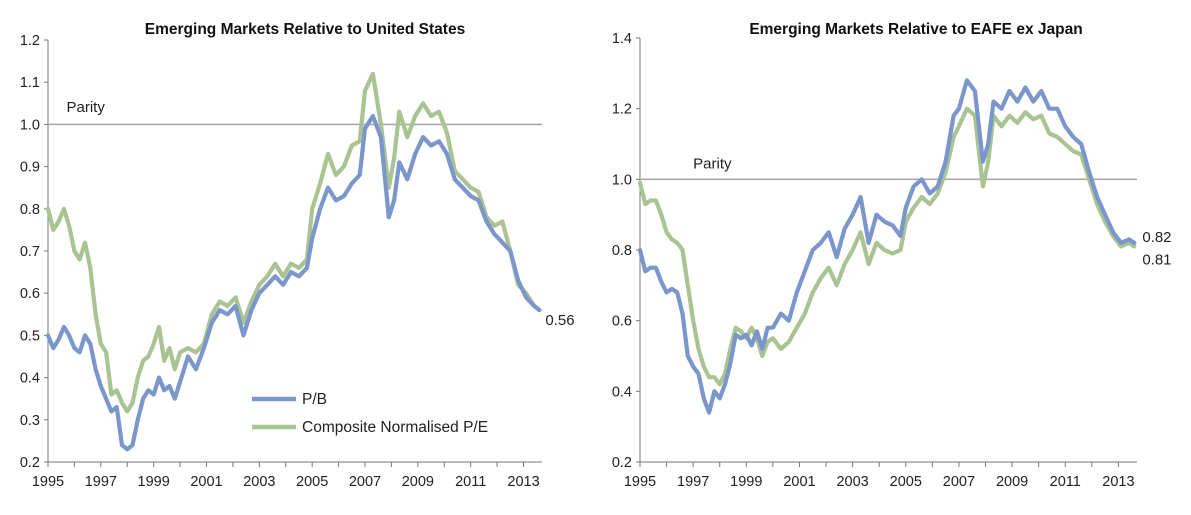 The image size is (1191, 515). I want to click on y-tick-label: 0.5, so click(30, 336).